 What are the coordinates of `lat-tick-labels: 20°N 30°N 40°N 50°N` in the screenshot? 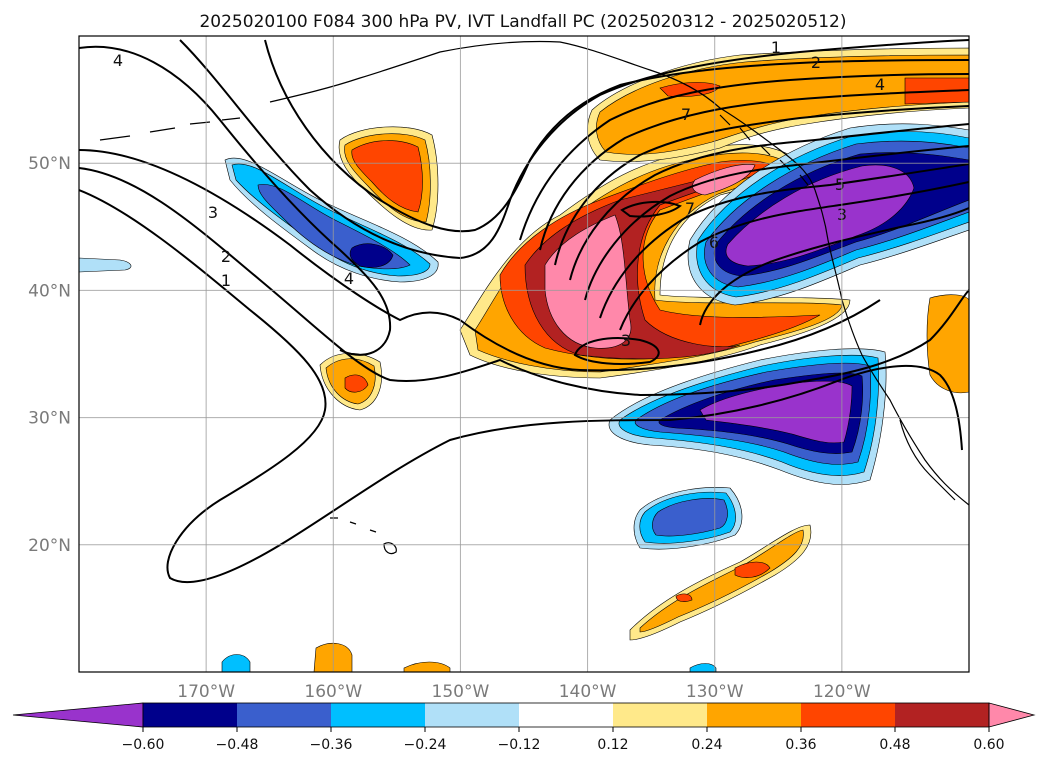 It's located at (49, 355).